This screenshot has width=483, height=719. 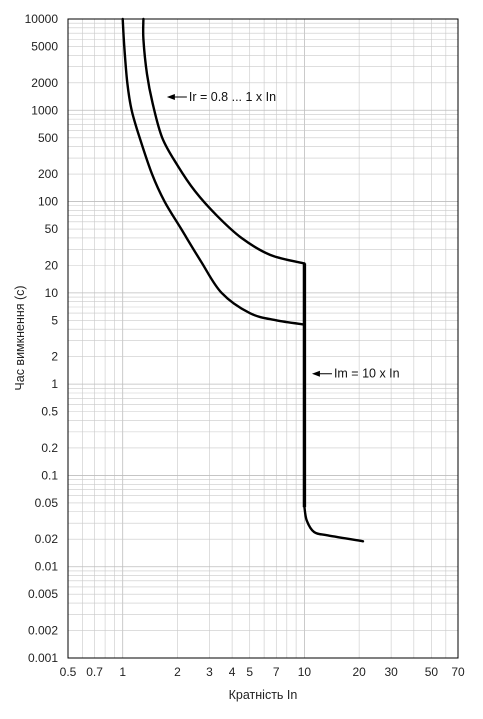 I want to click on y-tick-label: 0.1, so click(x=49, y=475).